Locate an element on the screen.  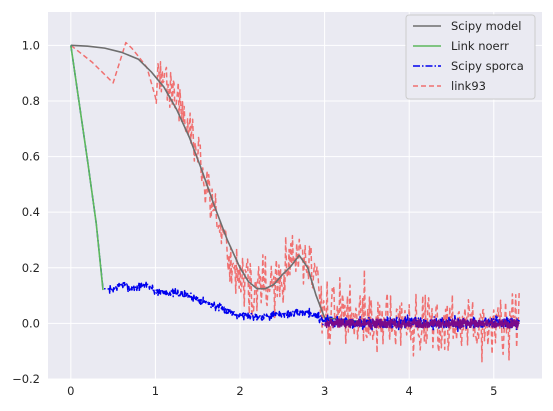
y-tick-label: 0.2 is located at coordinates (31, 268).